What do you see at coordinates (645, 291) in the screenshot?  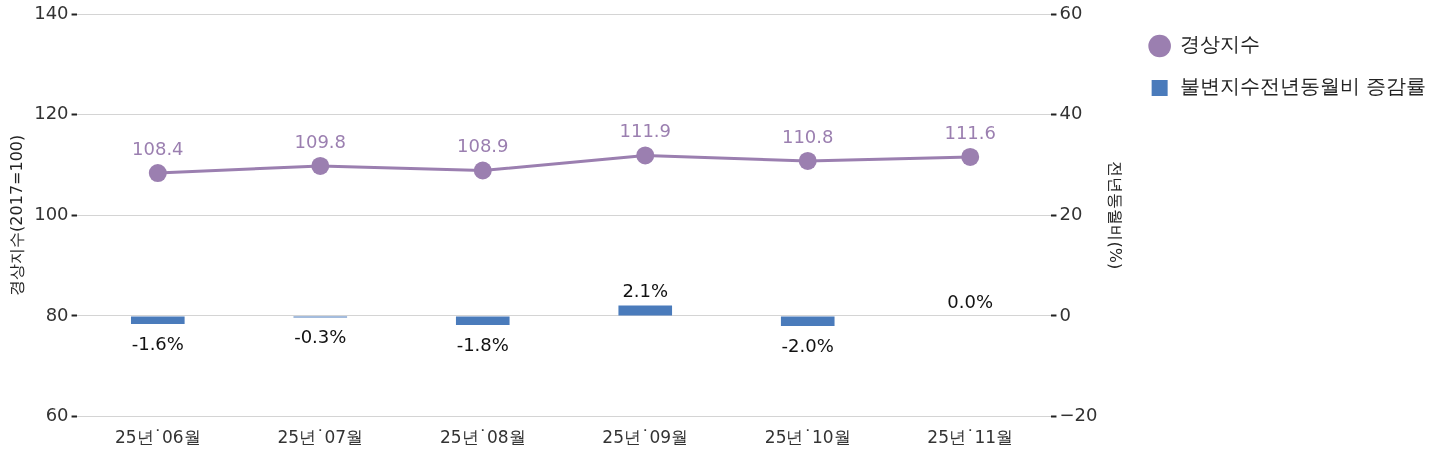 I see `data-label: 2.1%` at bounding box center [645, 291].